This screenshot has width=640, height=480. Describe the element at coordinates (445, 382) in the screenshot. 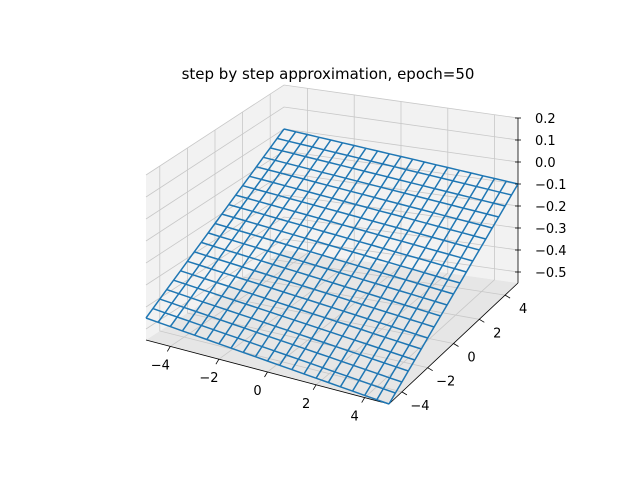

I see `y-tick-label: −2` at that location.